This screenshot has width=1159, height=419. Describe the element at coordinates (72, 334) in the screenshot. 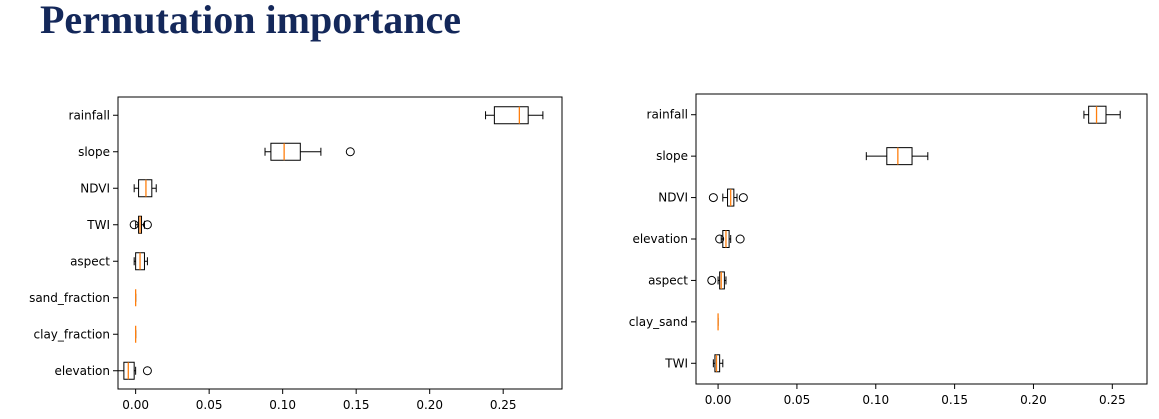

I see `y-tick-label: clay_fraction` at that location.